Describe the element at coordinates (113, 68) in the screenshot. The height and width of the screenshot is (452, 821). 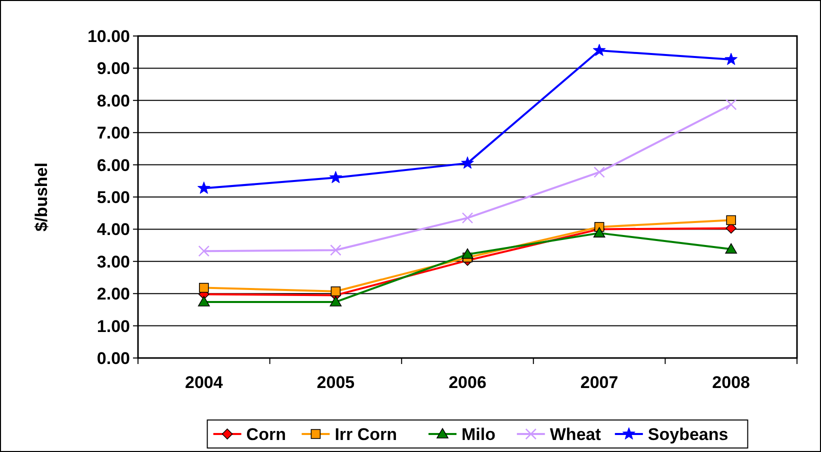
I see `y-tick-label: 9.00` at that location.